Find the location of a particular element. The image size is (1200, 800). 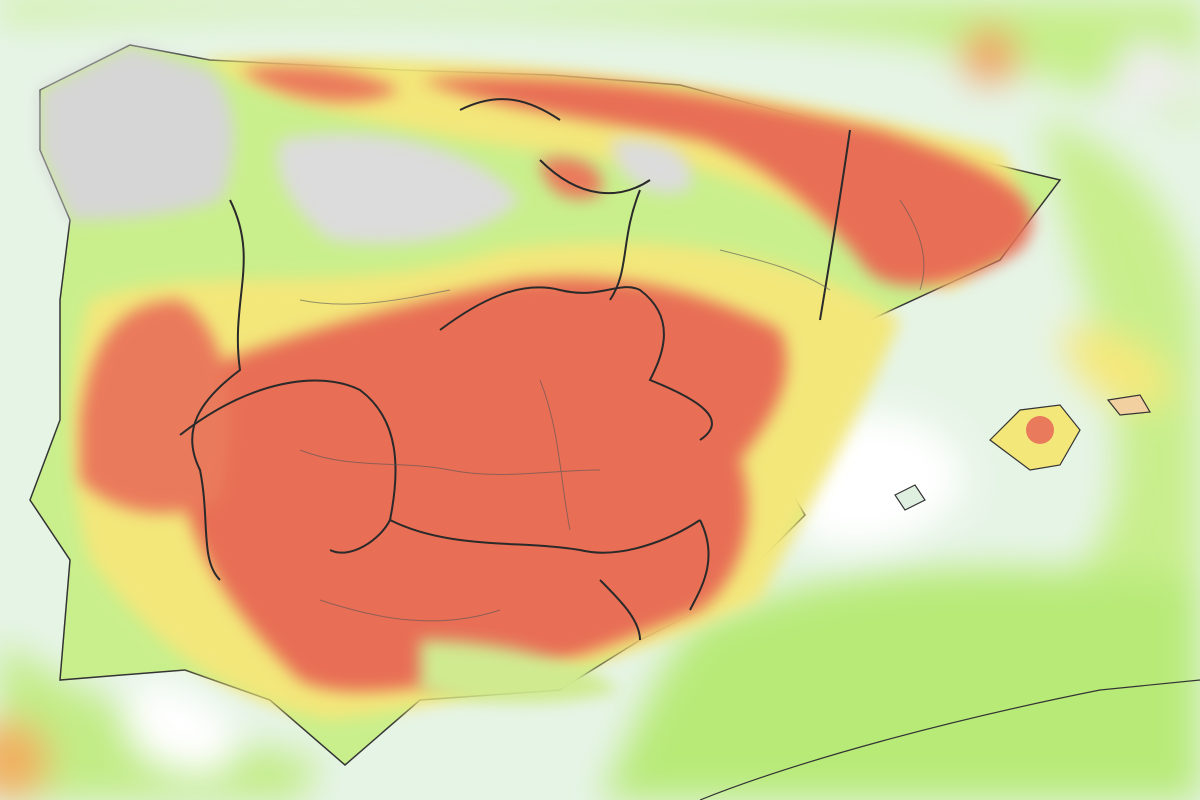

field-southeast is located at coordinates (900, 684).